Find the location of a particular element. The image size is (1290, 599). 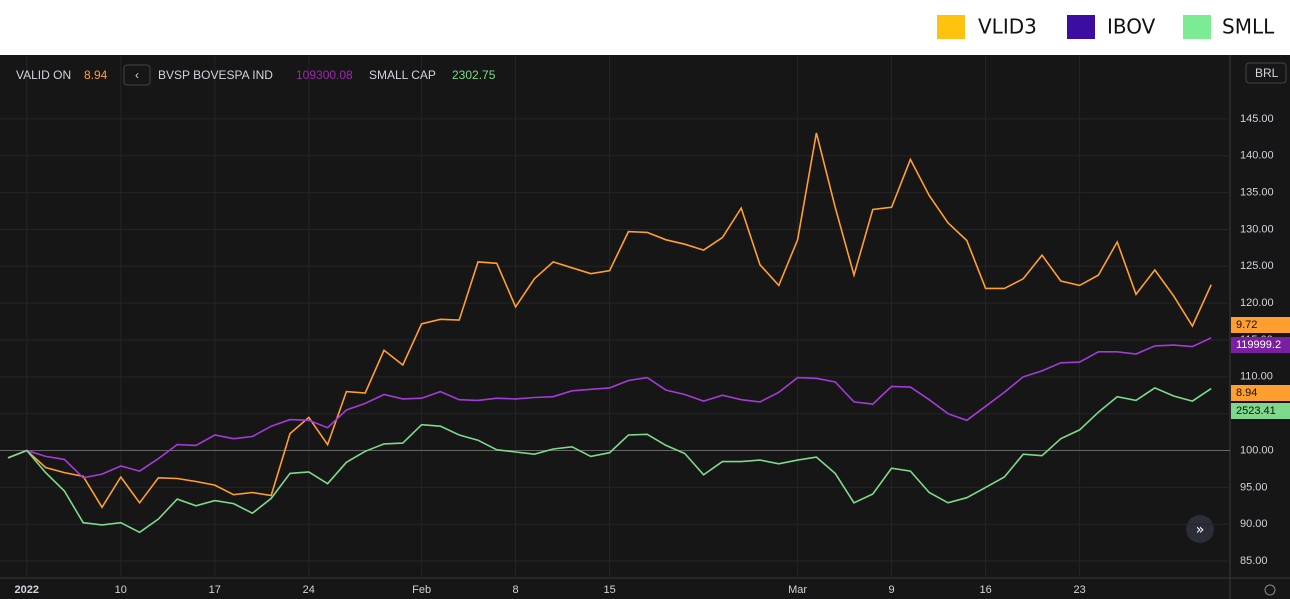

x-tick-label: 17 is located at coordinates (215, 590).